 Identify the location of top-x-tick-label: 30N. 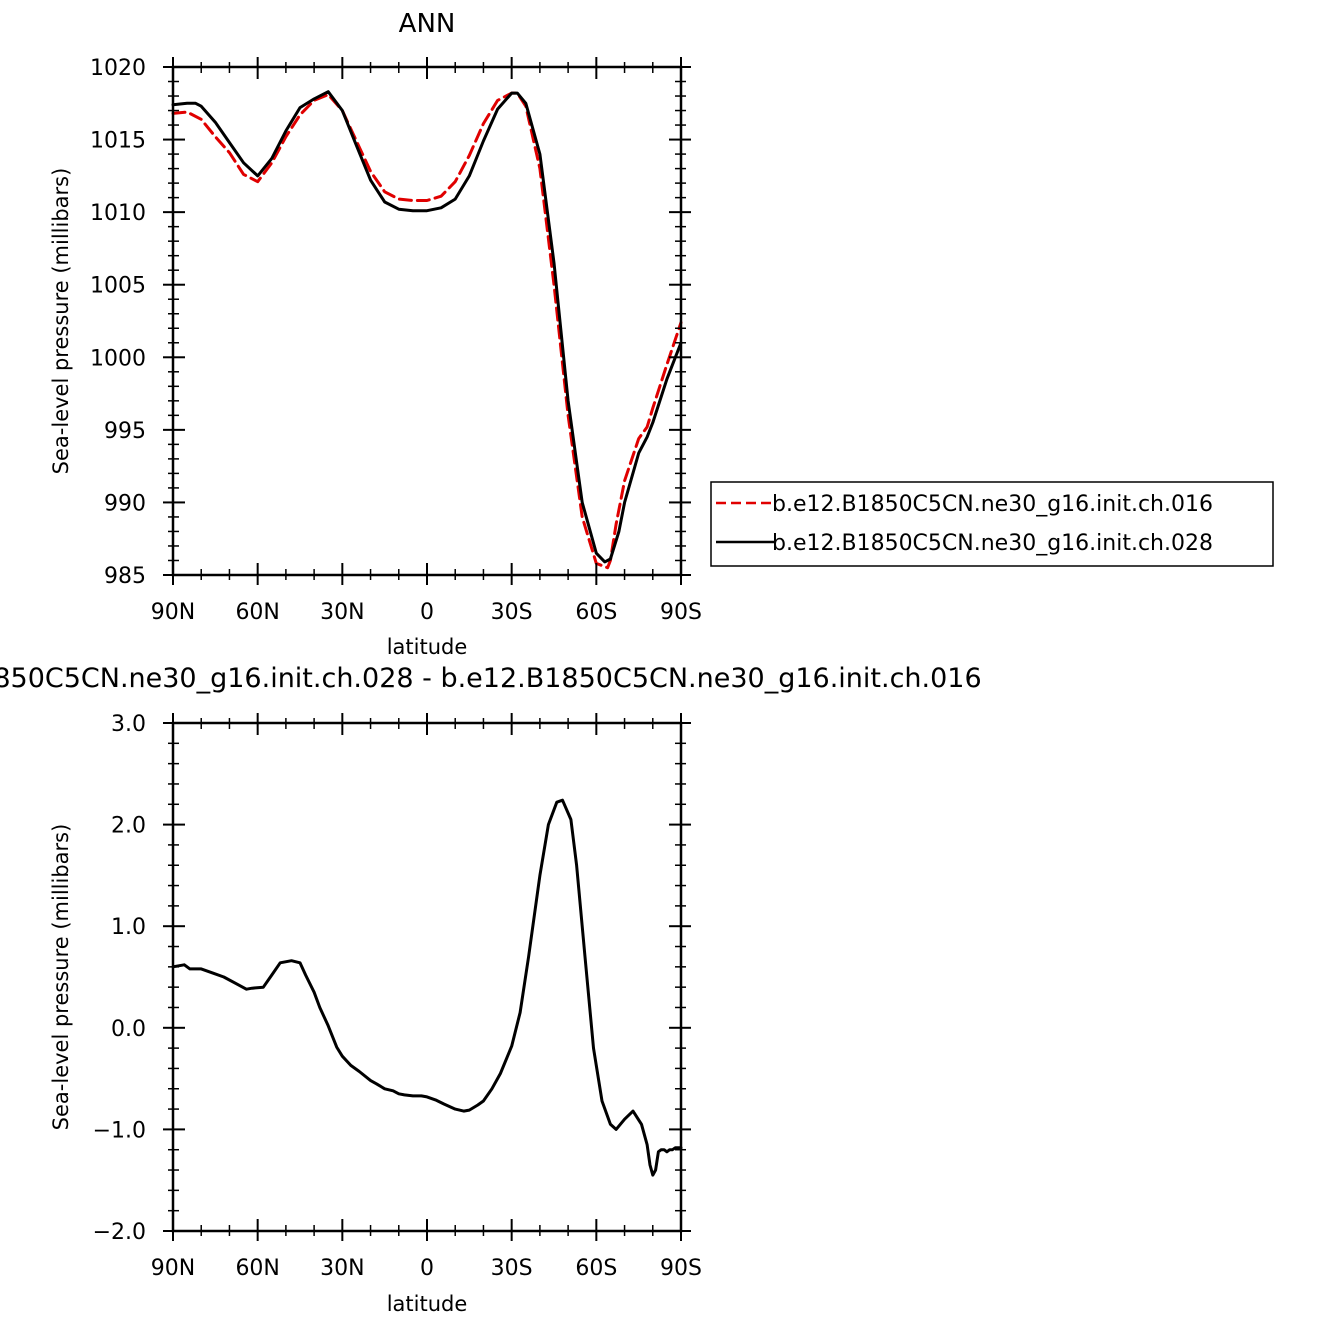
(342, 612).